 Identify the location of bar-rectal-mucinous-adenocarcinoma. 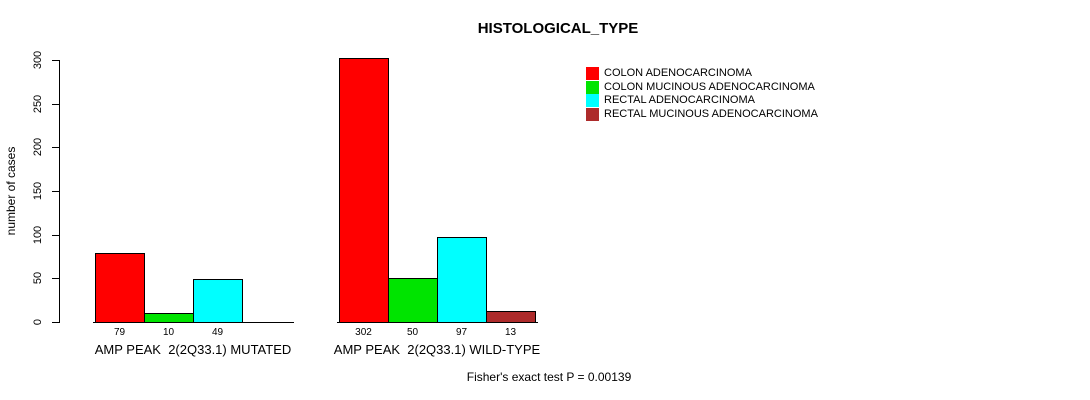
(511, 317).